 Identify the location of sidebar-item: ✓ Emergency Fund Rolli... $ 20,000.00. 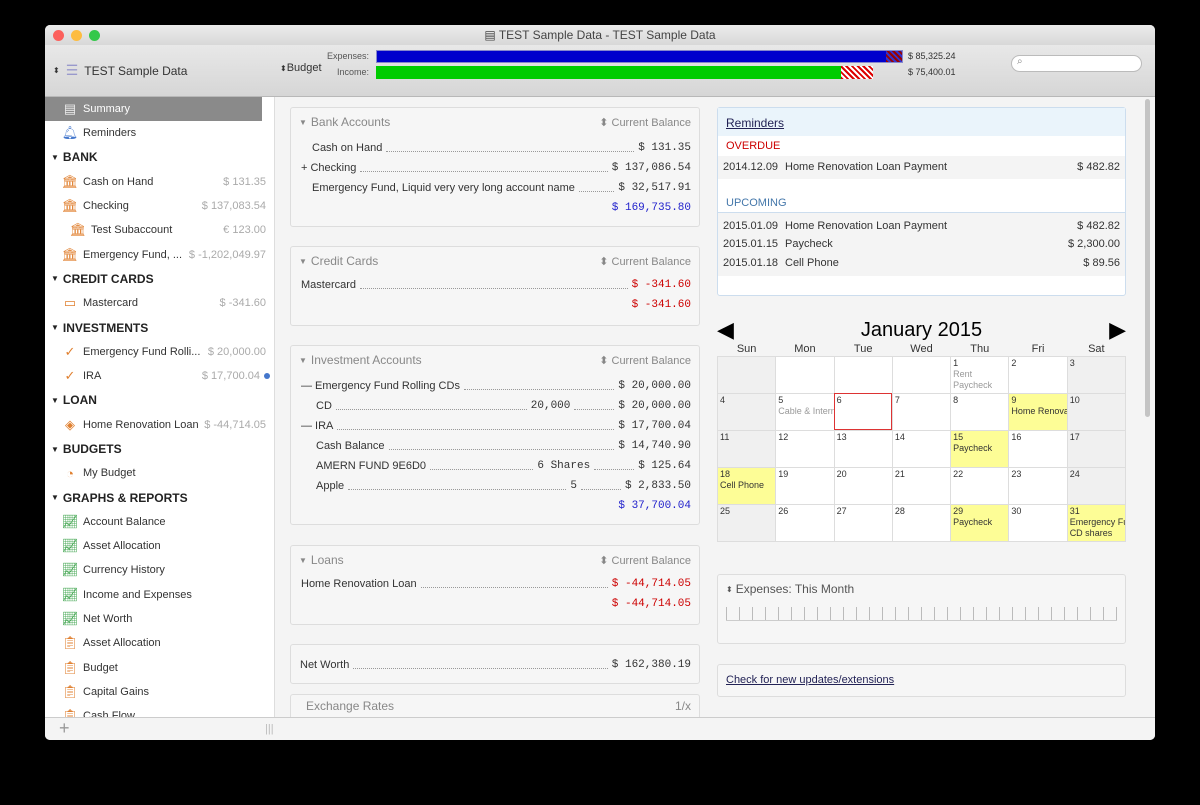
(159, 352).